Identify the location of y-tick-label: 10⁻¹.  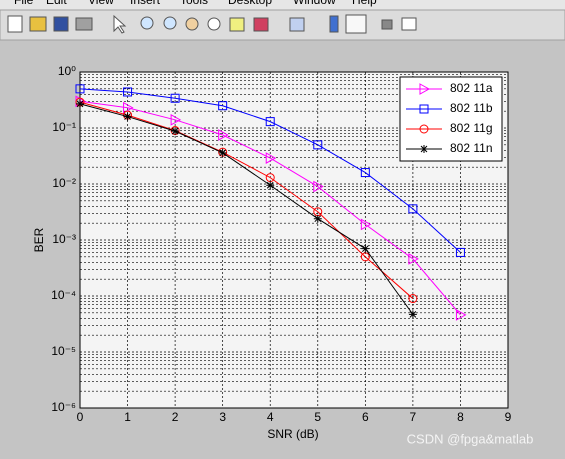
(64, 127).